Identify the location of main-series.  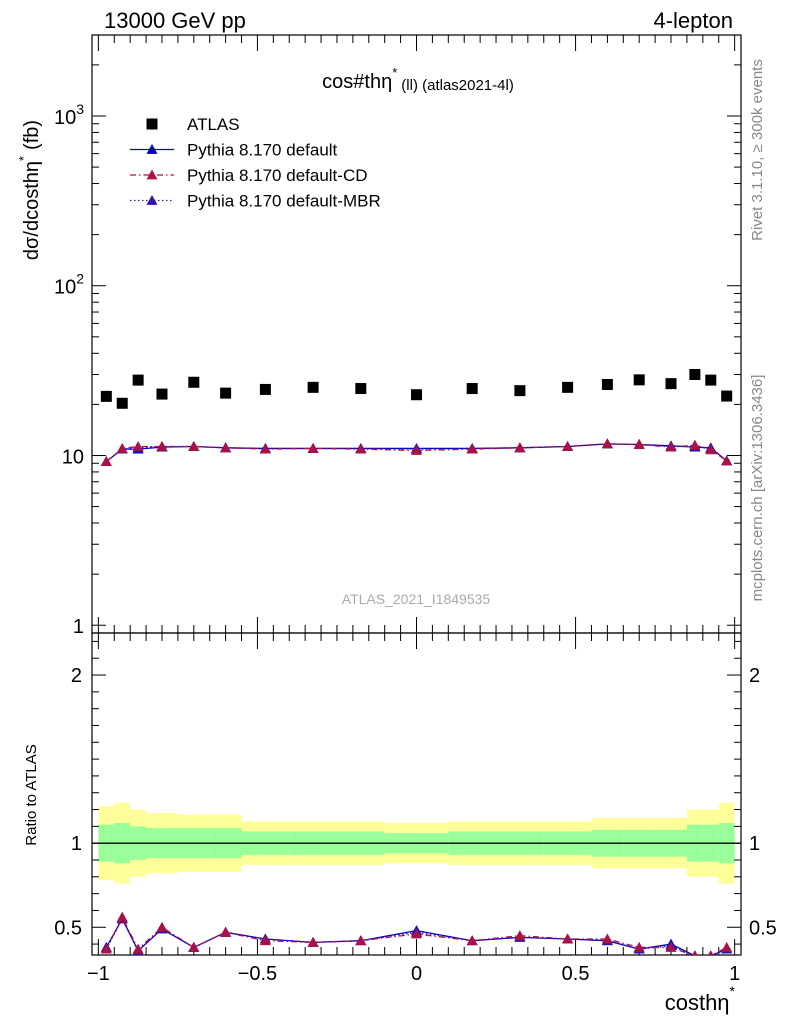
(416, 417).